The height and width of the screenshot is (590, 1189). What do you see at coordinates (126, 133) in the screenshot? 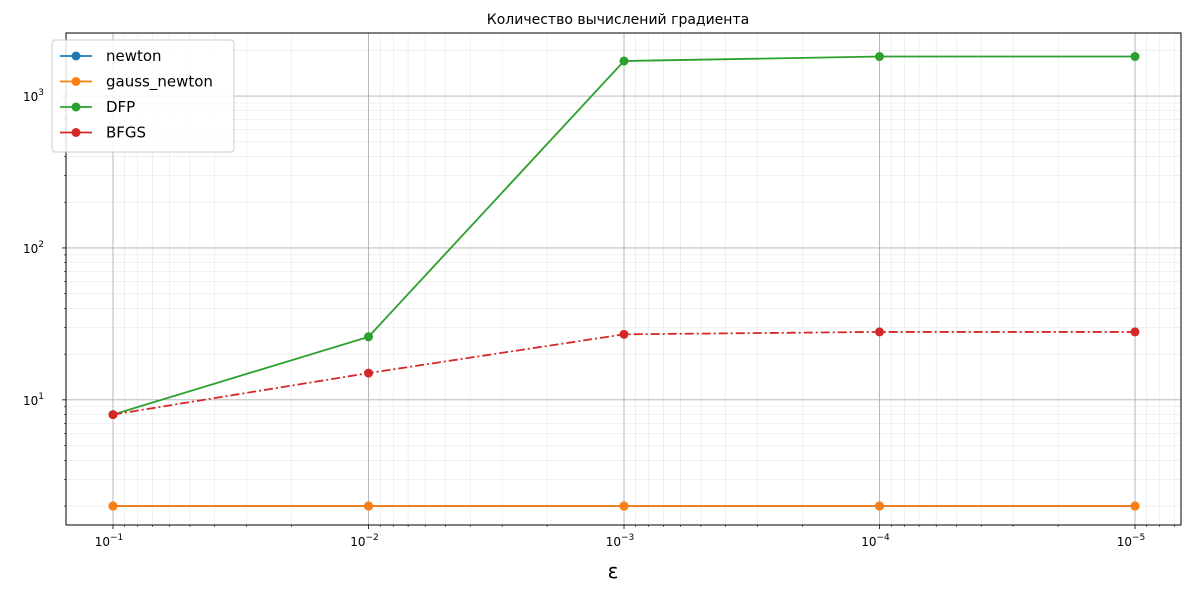
I see `legend-label: BFGS` at bounding box center [126, 133].